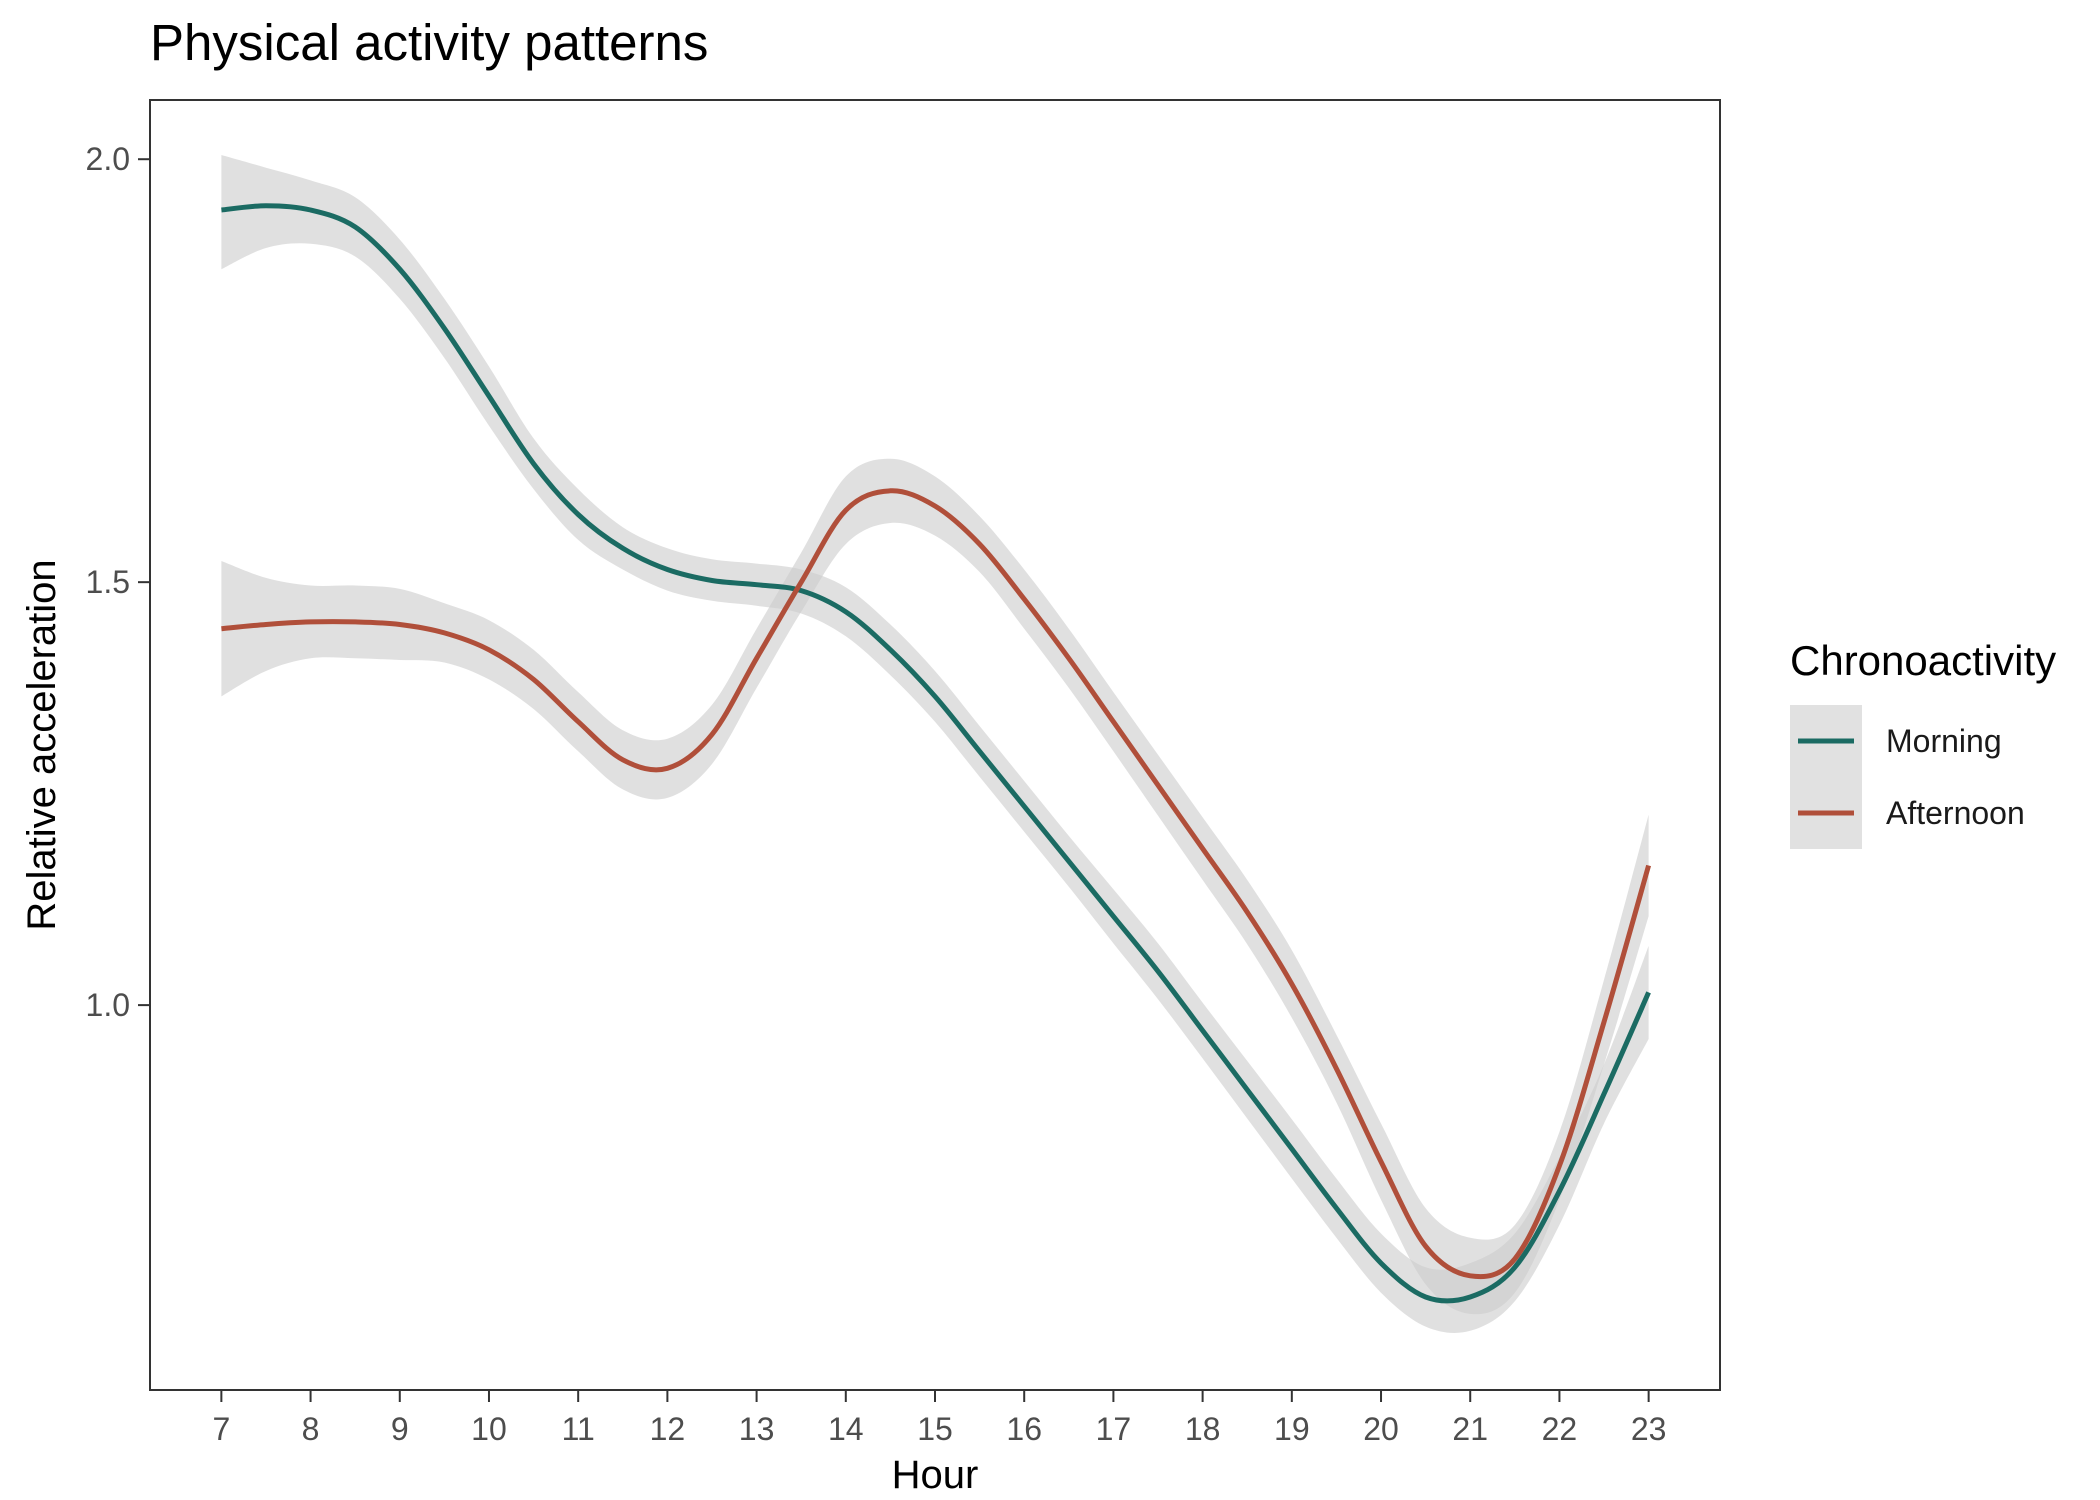 This screenshot has width=2100, height=1500. I want to click on legend-title: Chronoactivity, so click(1923, 660).